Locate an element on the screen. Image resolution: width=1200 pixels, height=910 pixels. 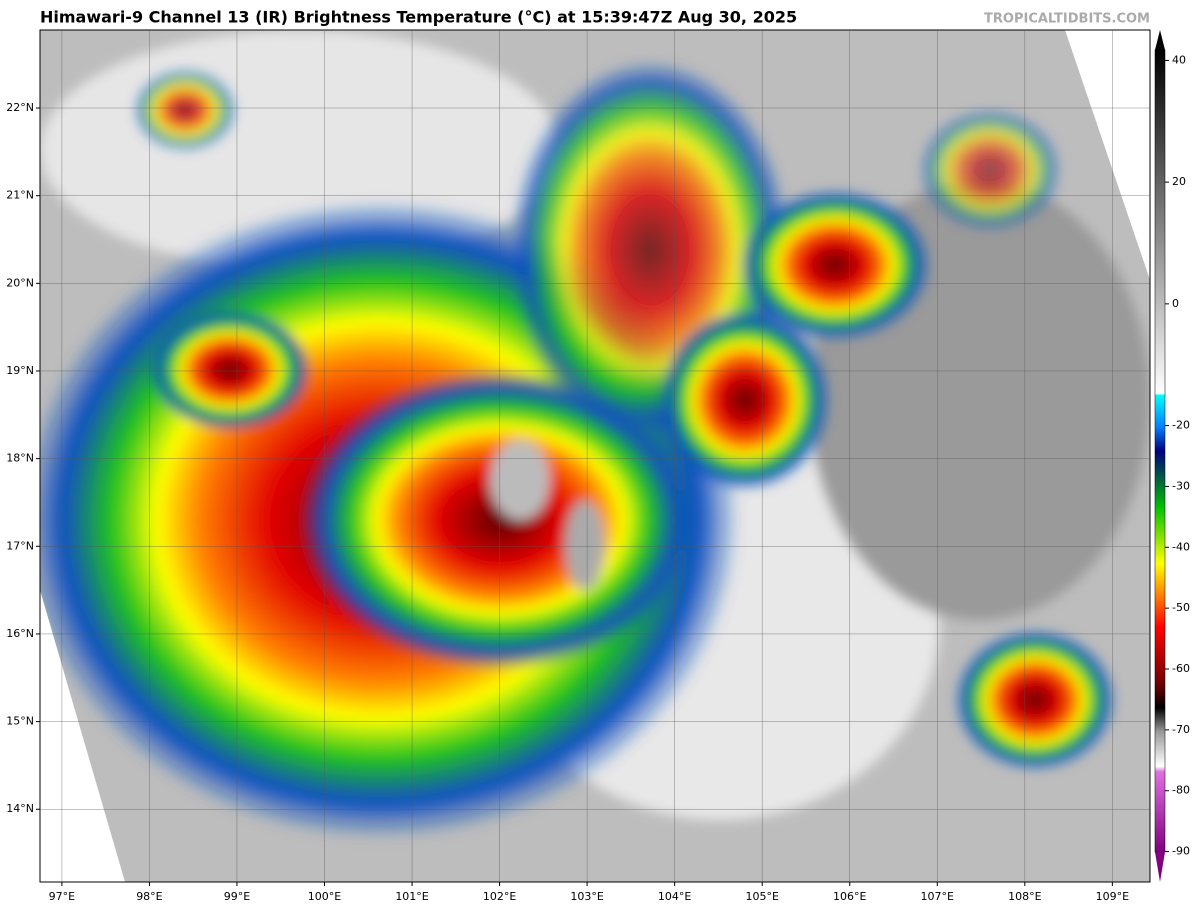
colorbar-tick-label: -90 is located at coordinates (1181, 851).